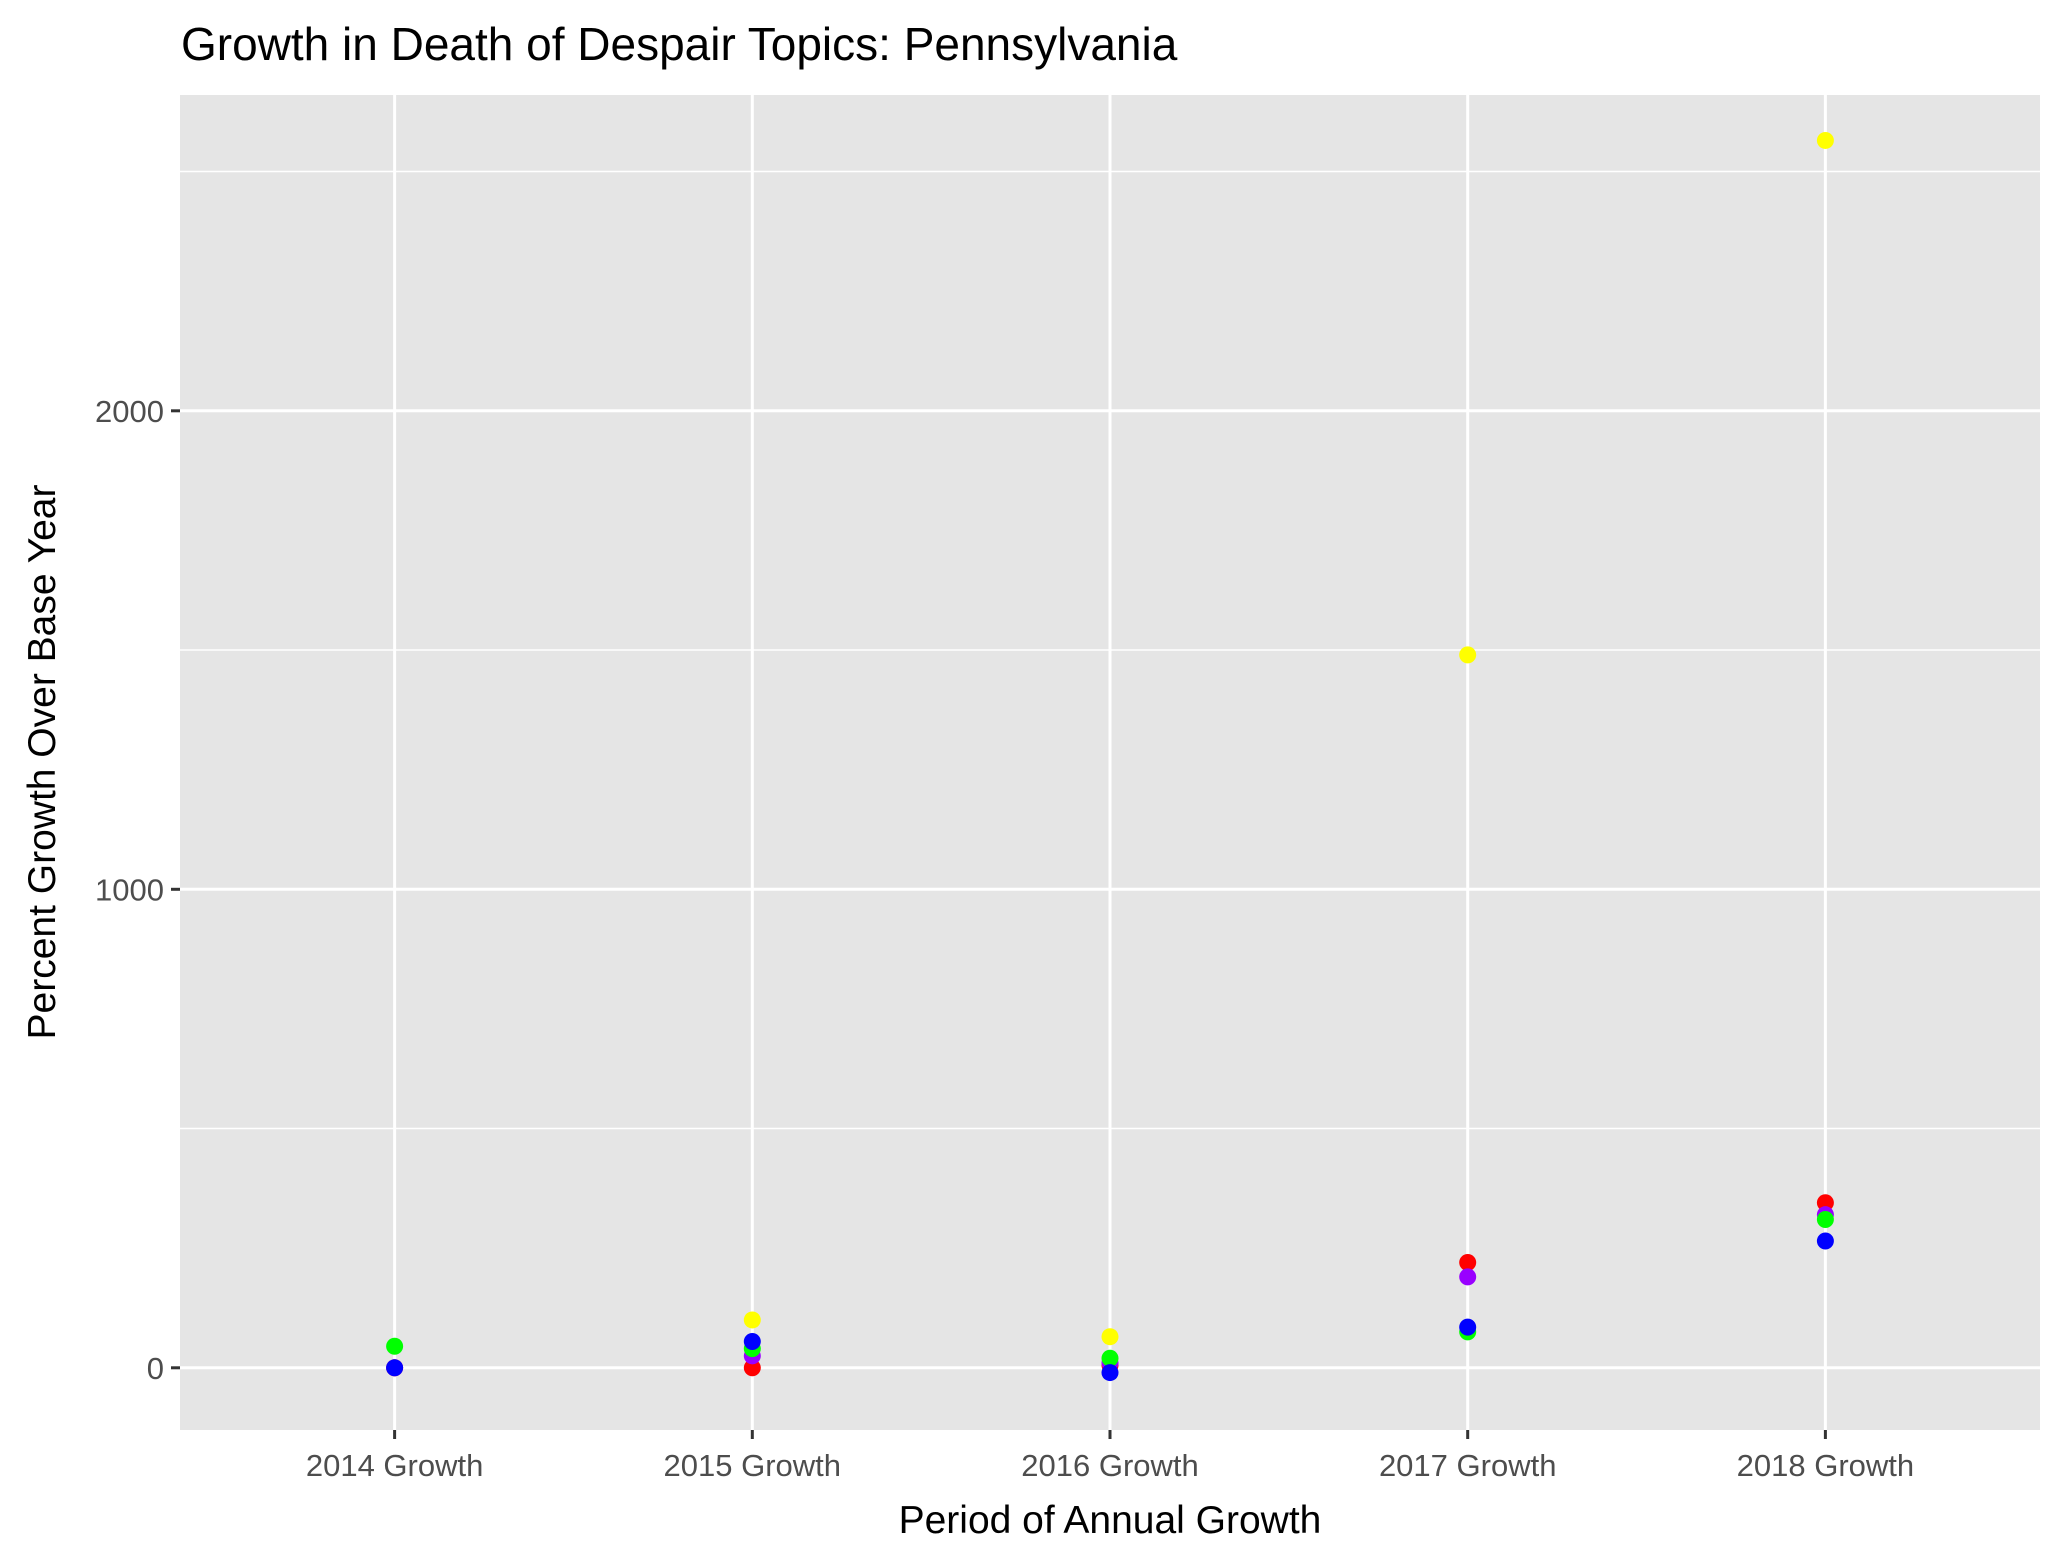  I want to click on y-tick-label: 2000, so click(129, 411).